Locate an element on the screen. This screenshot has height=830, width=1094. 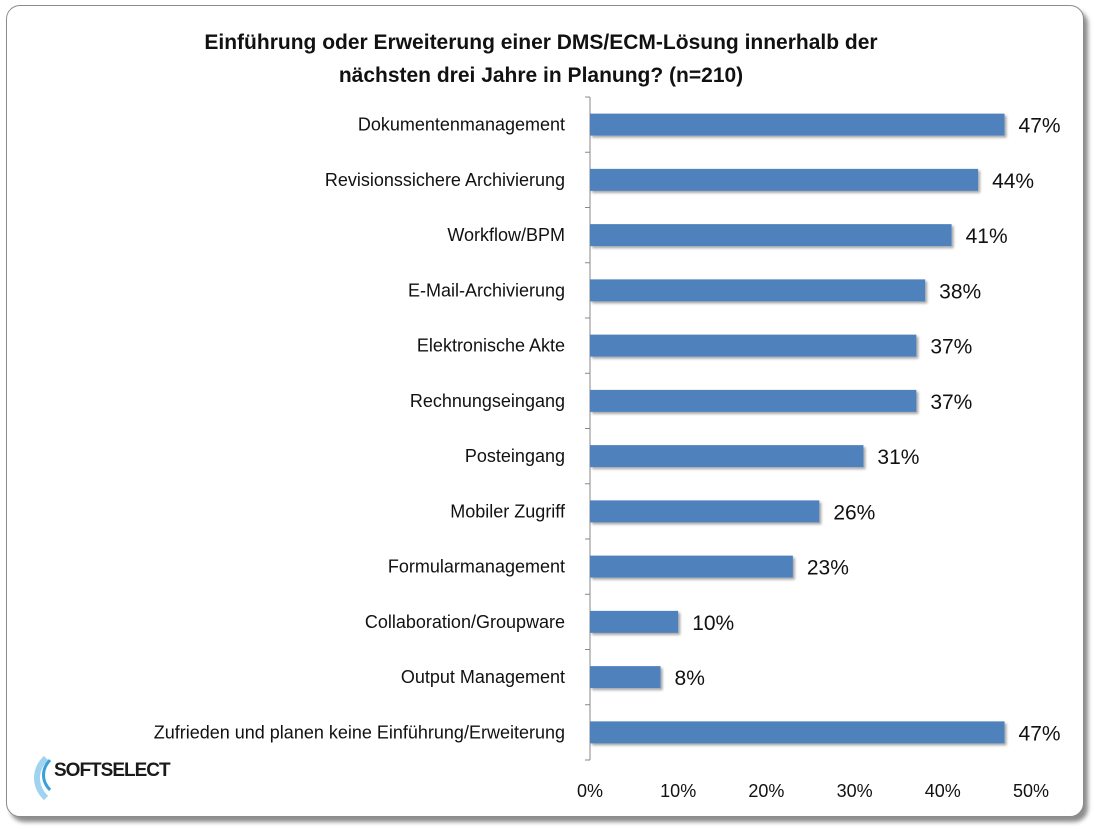
data-label: 10% is located at coordinates (713, 623).